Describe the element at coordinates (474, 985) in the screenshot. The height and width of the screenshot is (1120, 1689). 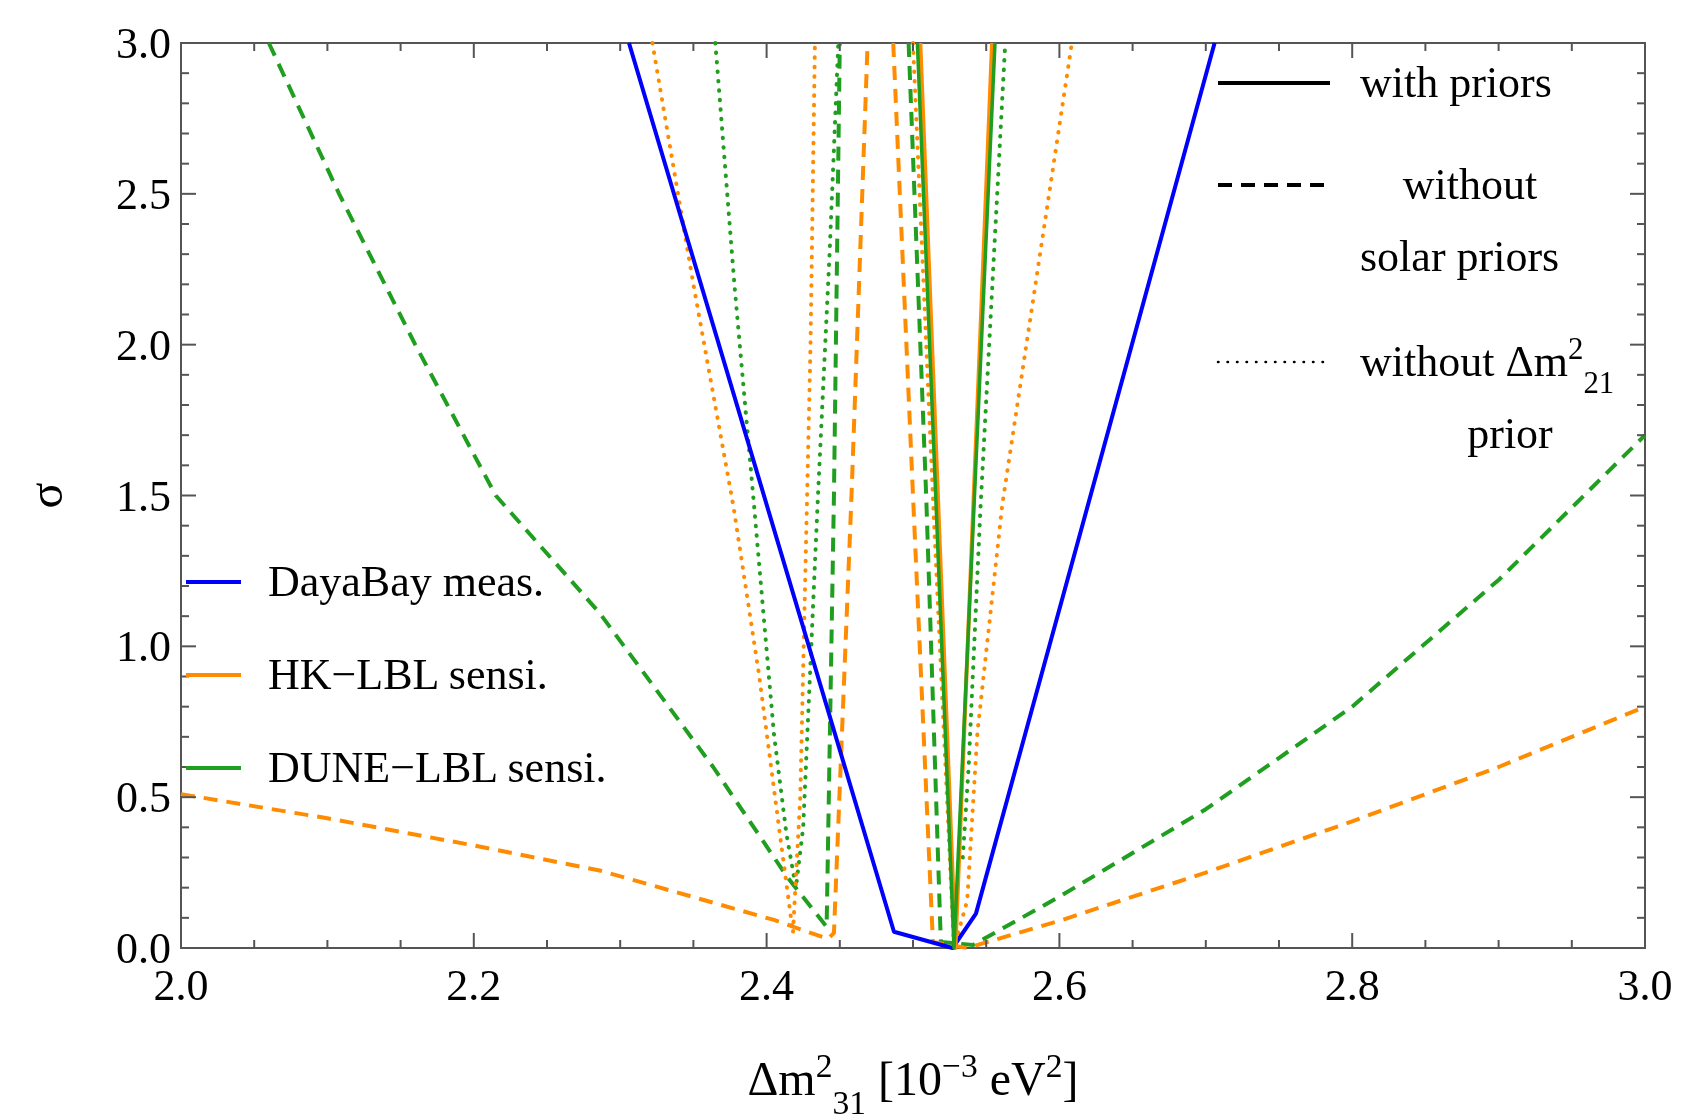
I see `x-tick-label: 2.2` at that location.